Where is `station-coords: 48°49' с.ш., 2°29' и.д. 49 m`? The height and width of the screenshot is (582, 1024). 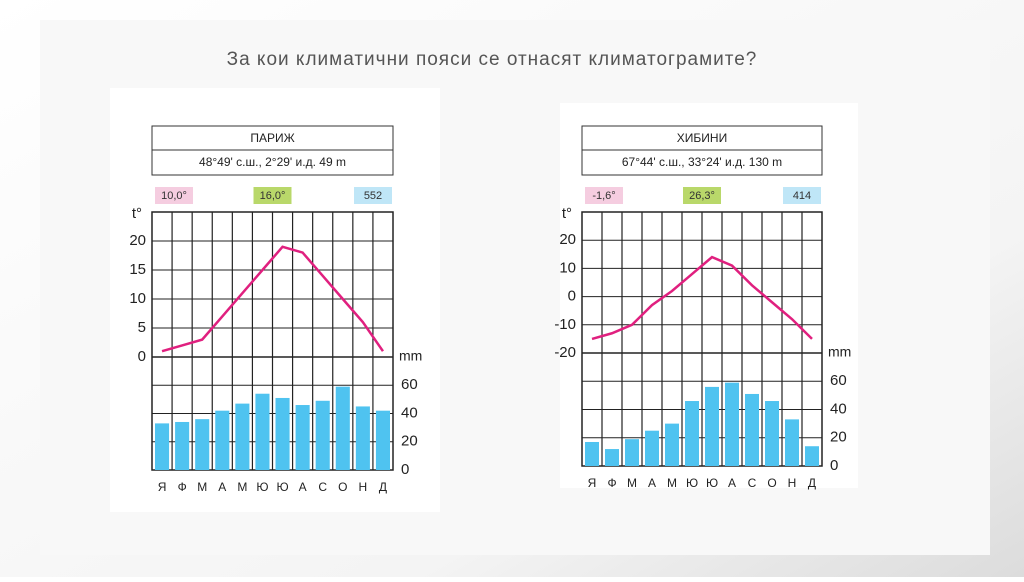
station-coords: 48°49' с.ш., 2°29' и.д. 49 m is located at coordinates (272, 162).